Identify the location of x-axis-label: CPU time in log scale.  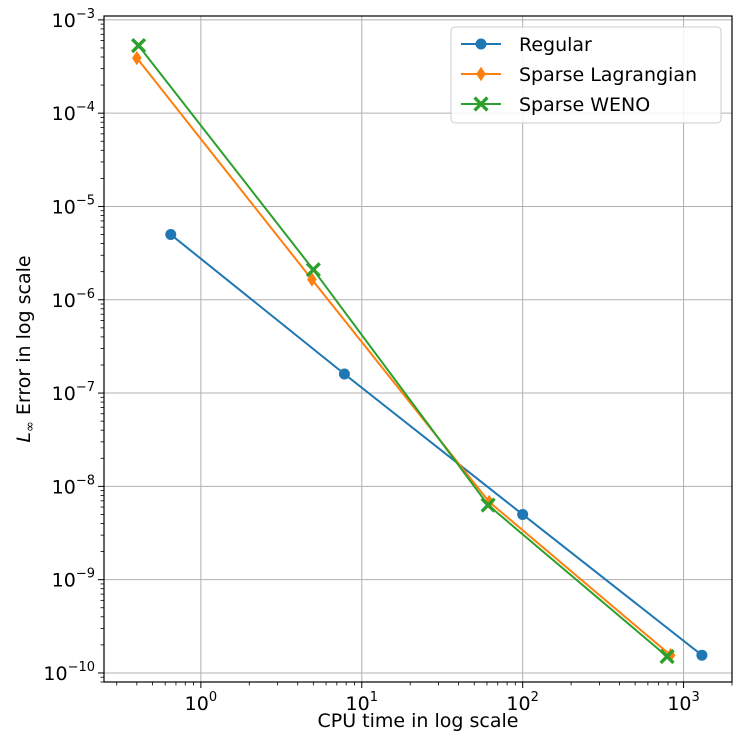
(418, 721).